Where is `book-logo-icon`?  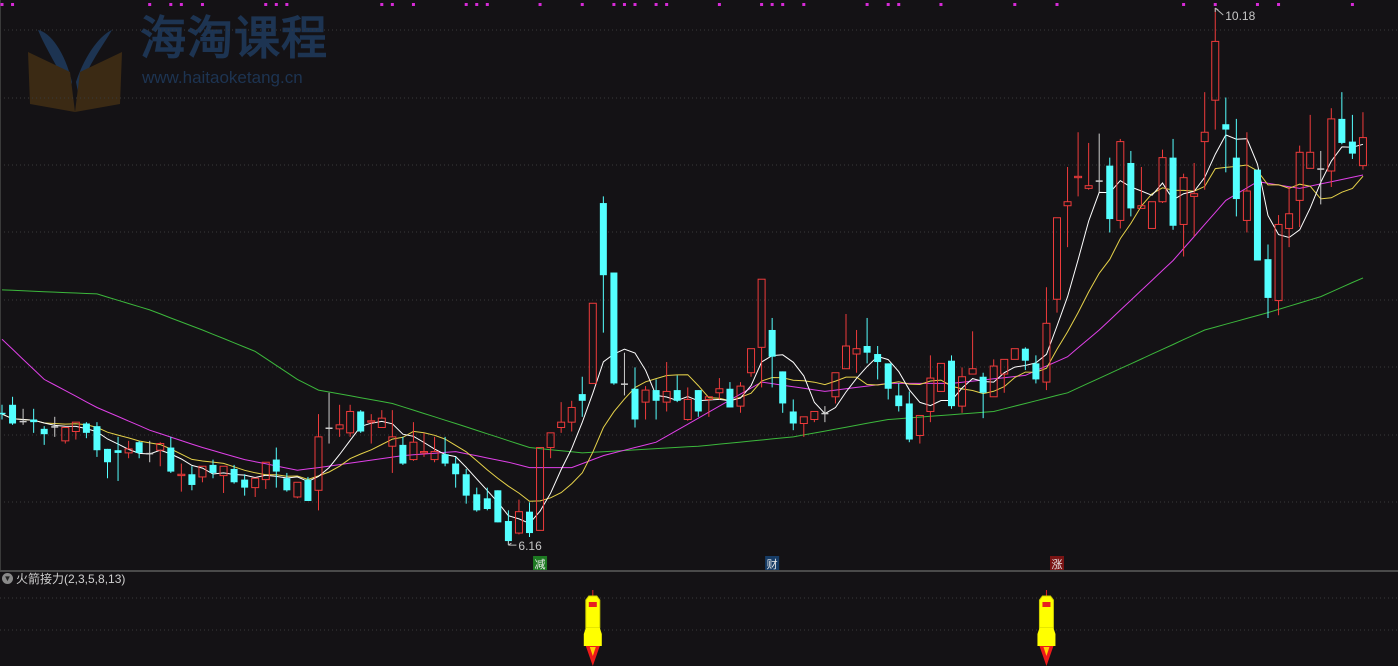
book-logo-icon is located at coordinates (75, 71).